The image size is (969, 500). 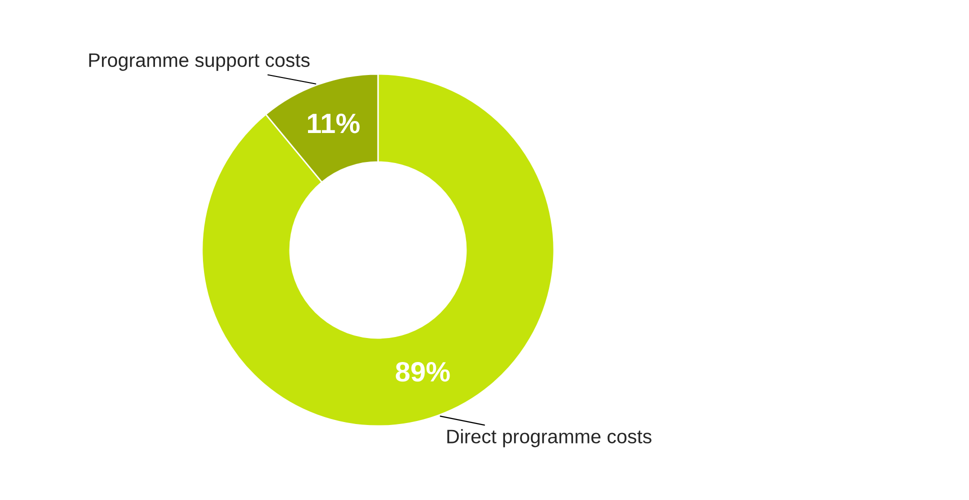 I want to click on data-label: 11%, so click(x=334, y=124).